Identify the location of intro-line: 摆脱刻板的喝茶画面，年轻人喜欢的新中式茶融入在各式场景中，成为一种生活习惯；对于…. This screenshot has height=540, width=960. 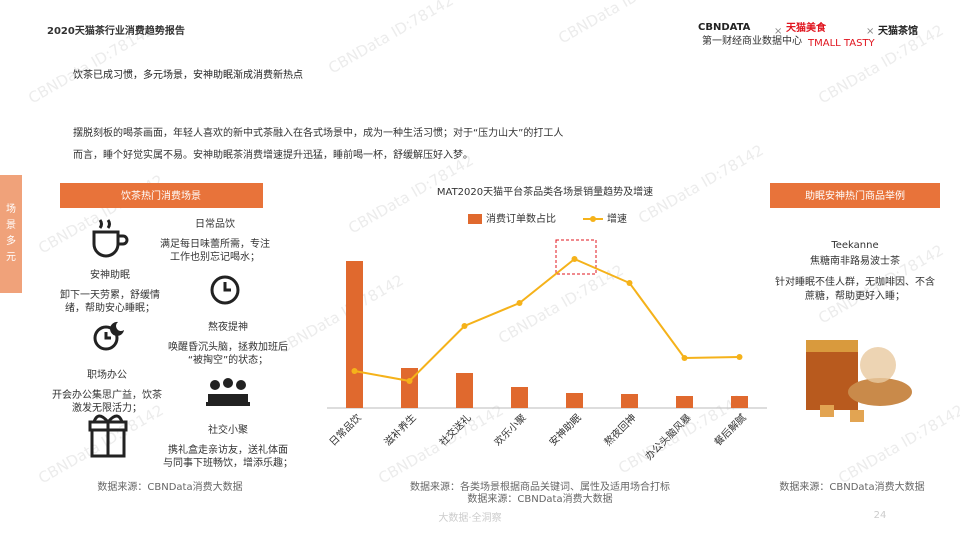
(318, 132).